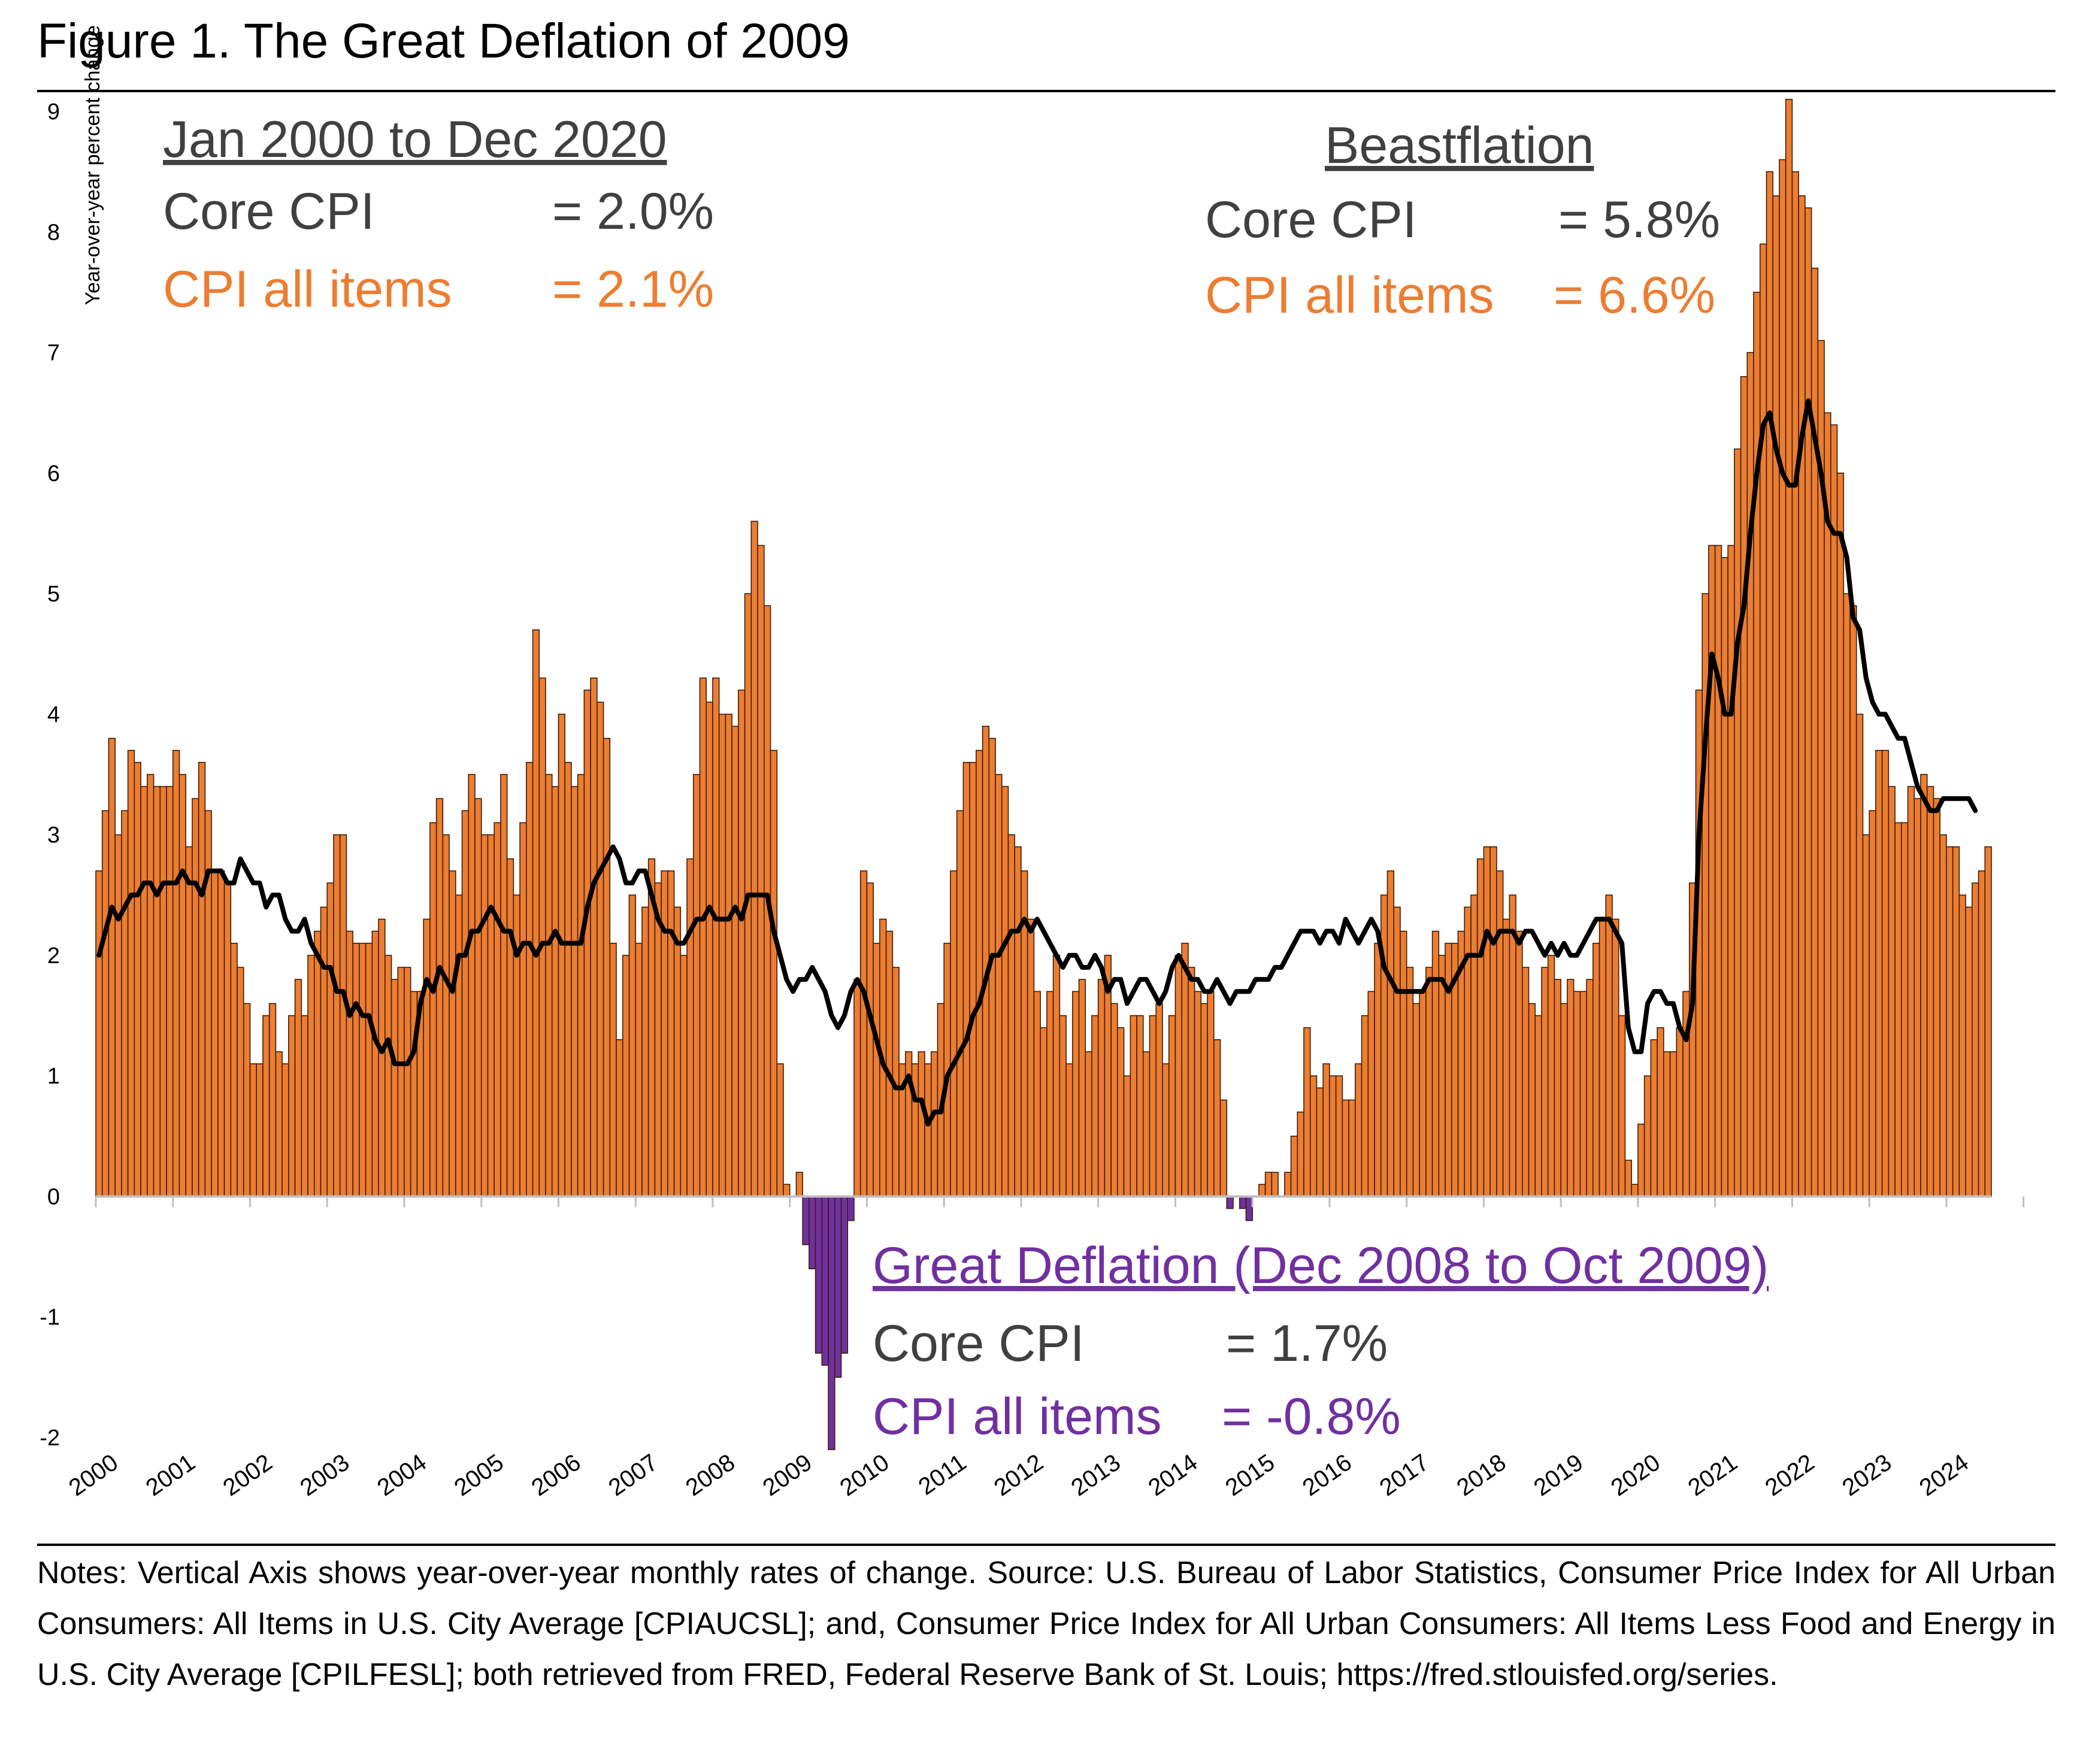  What do you see at coordinates (1311, 220) in the screenshot?
I see `period2-core-label: Core CPI` at bounding box center [1311, 220].